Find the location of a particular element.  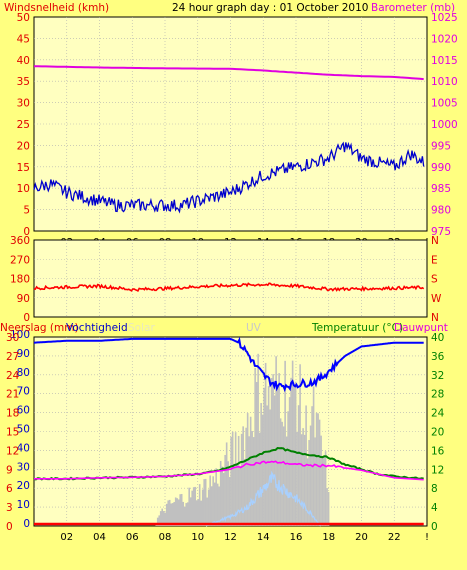

direction-tick-label: 0 is located at coordinates (26, 318).